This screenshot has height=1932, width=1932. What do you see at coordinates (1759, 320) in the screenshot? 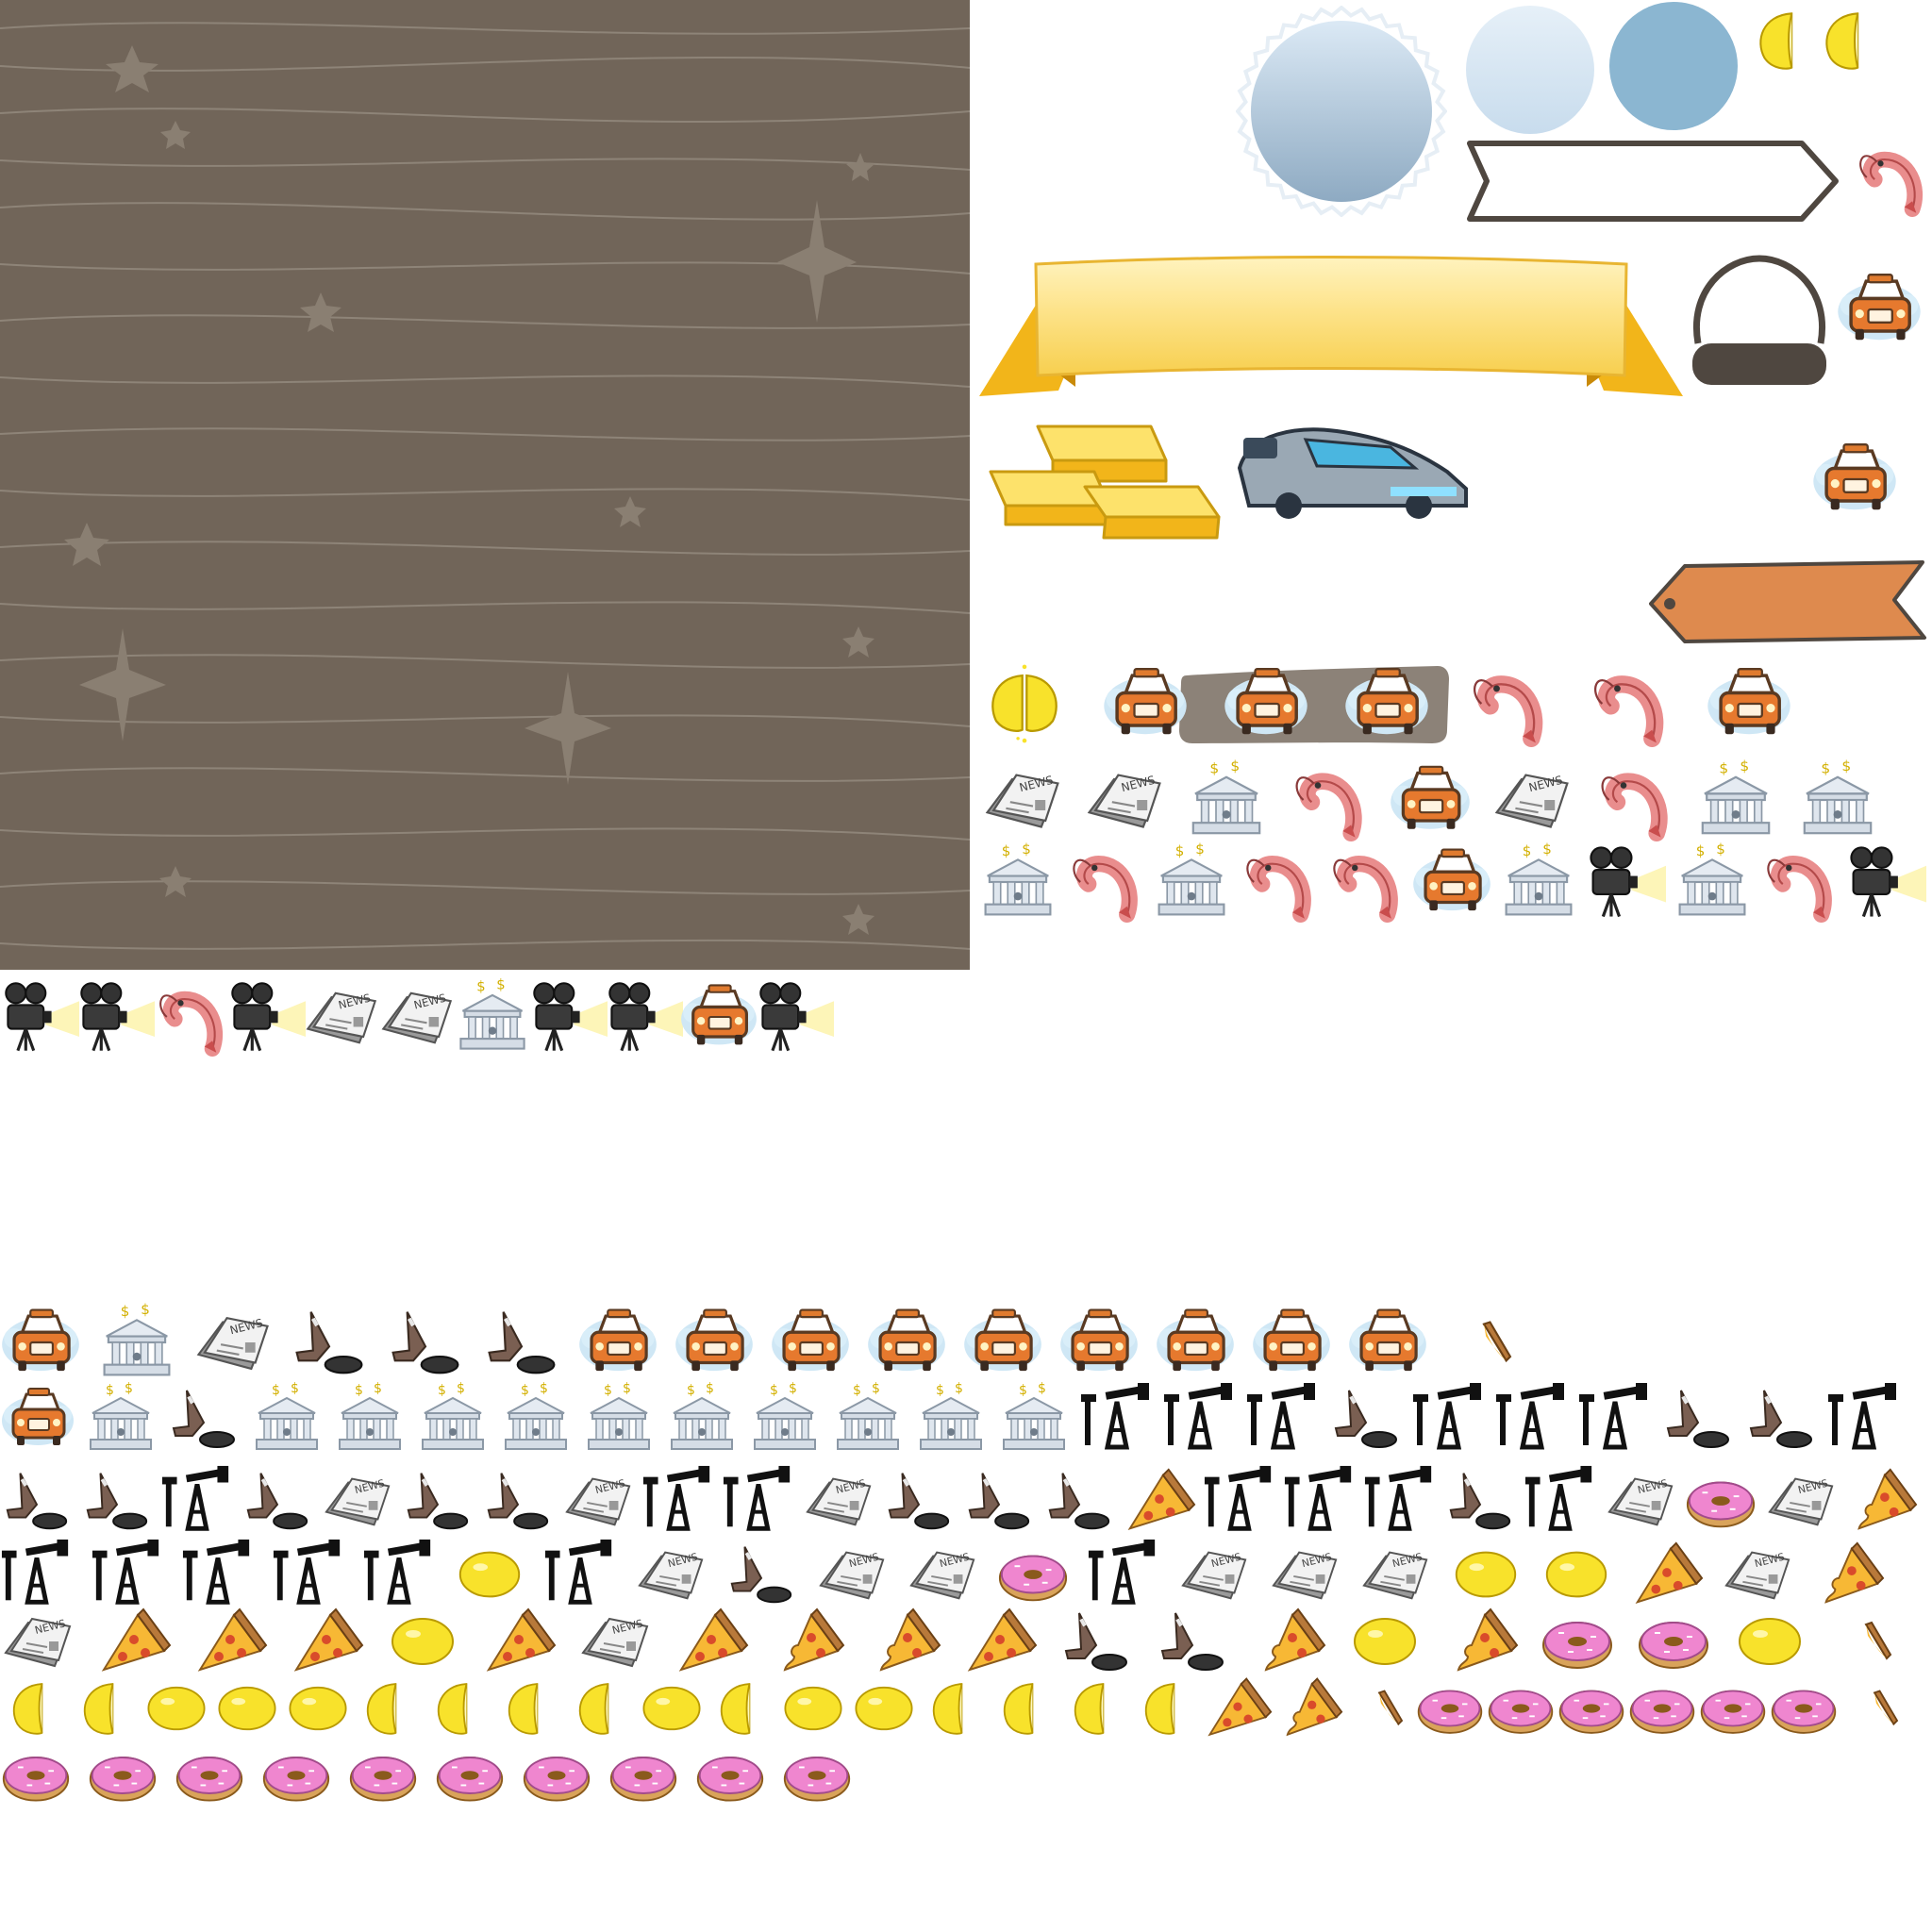
I see `hanging-sign-frame` at bounding box center [1759, 320].